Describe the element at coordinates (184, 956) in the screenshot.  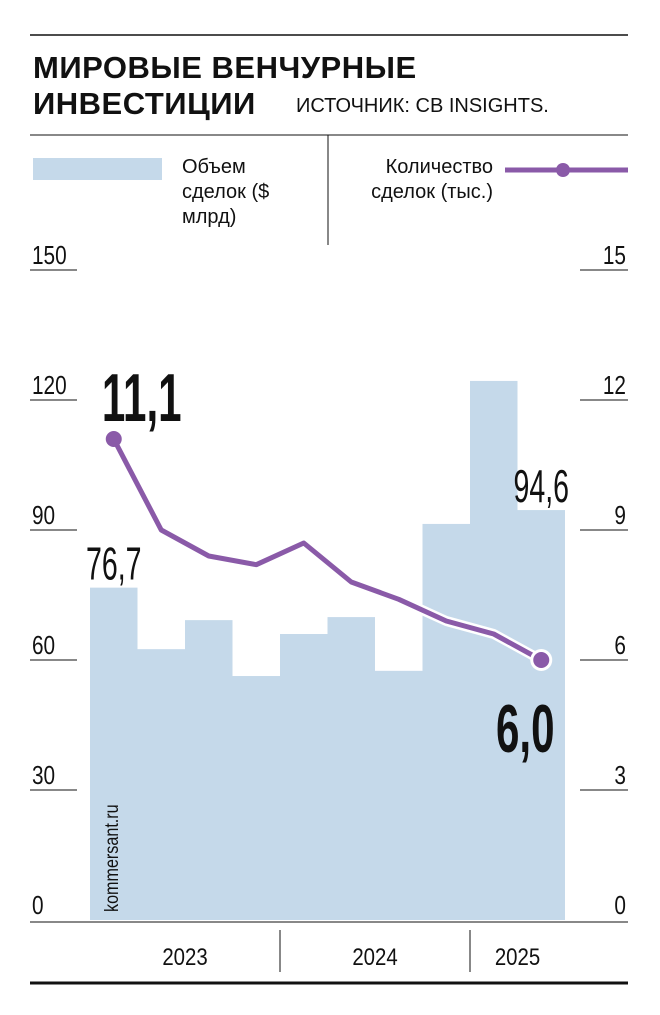
I see `x-group-label: 2023` at that location.